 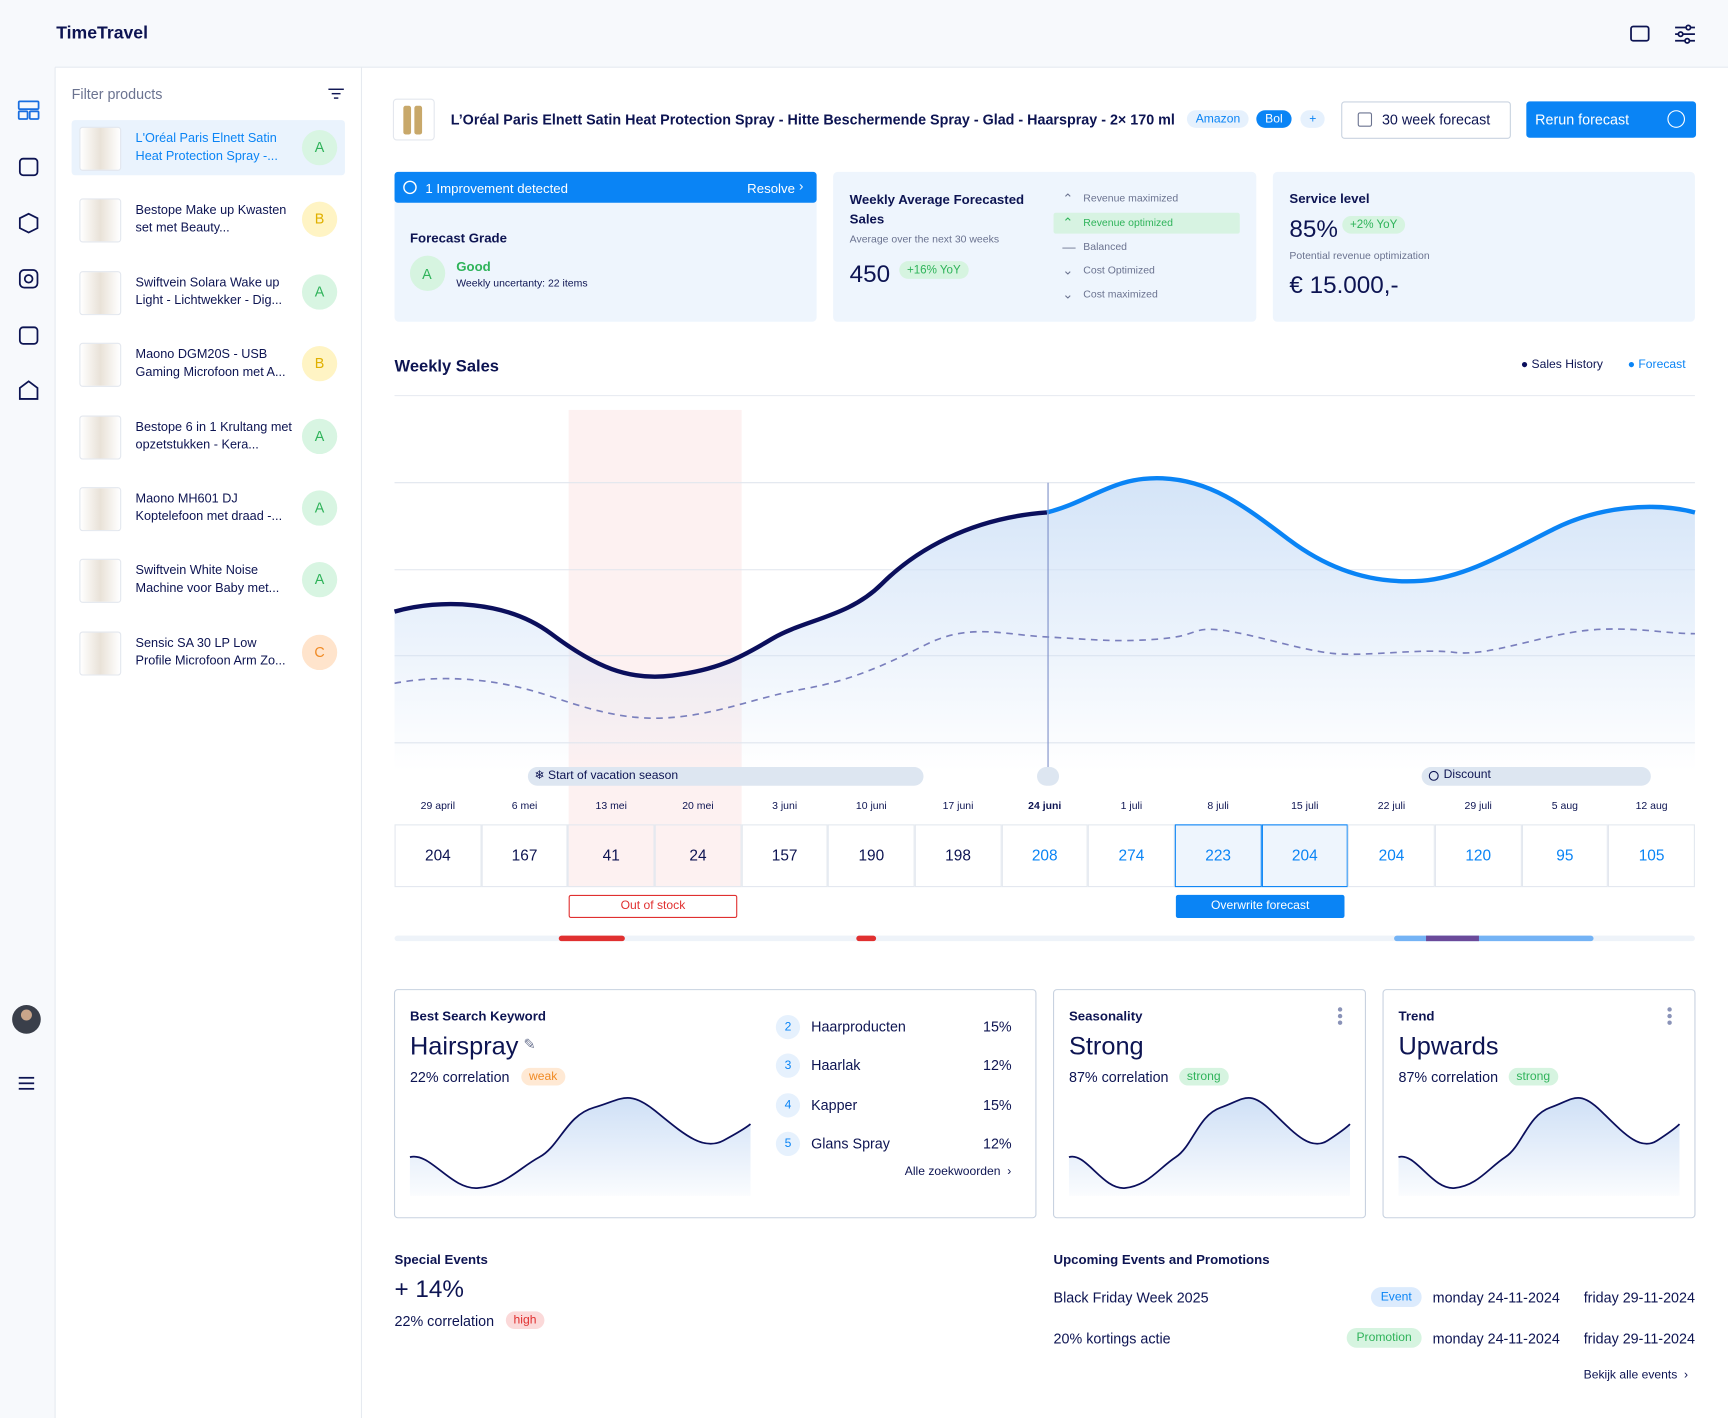 I want to click on service-title: Service level, so click(x=1329, y=198).